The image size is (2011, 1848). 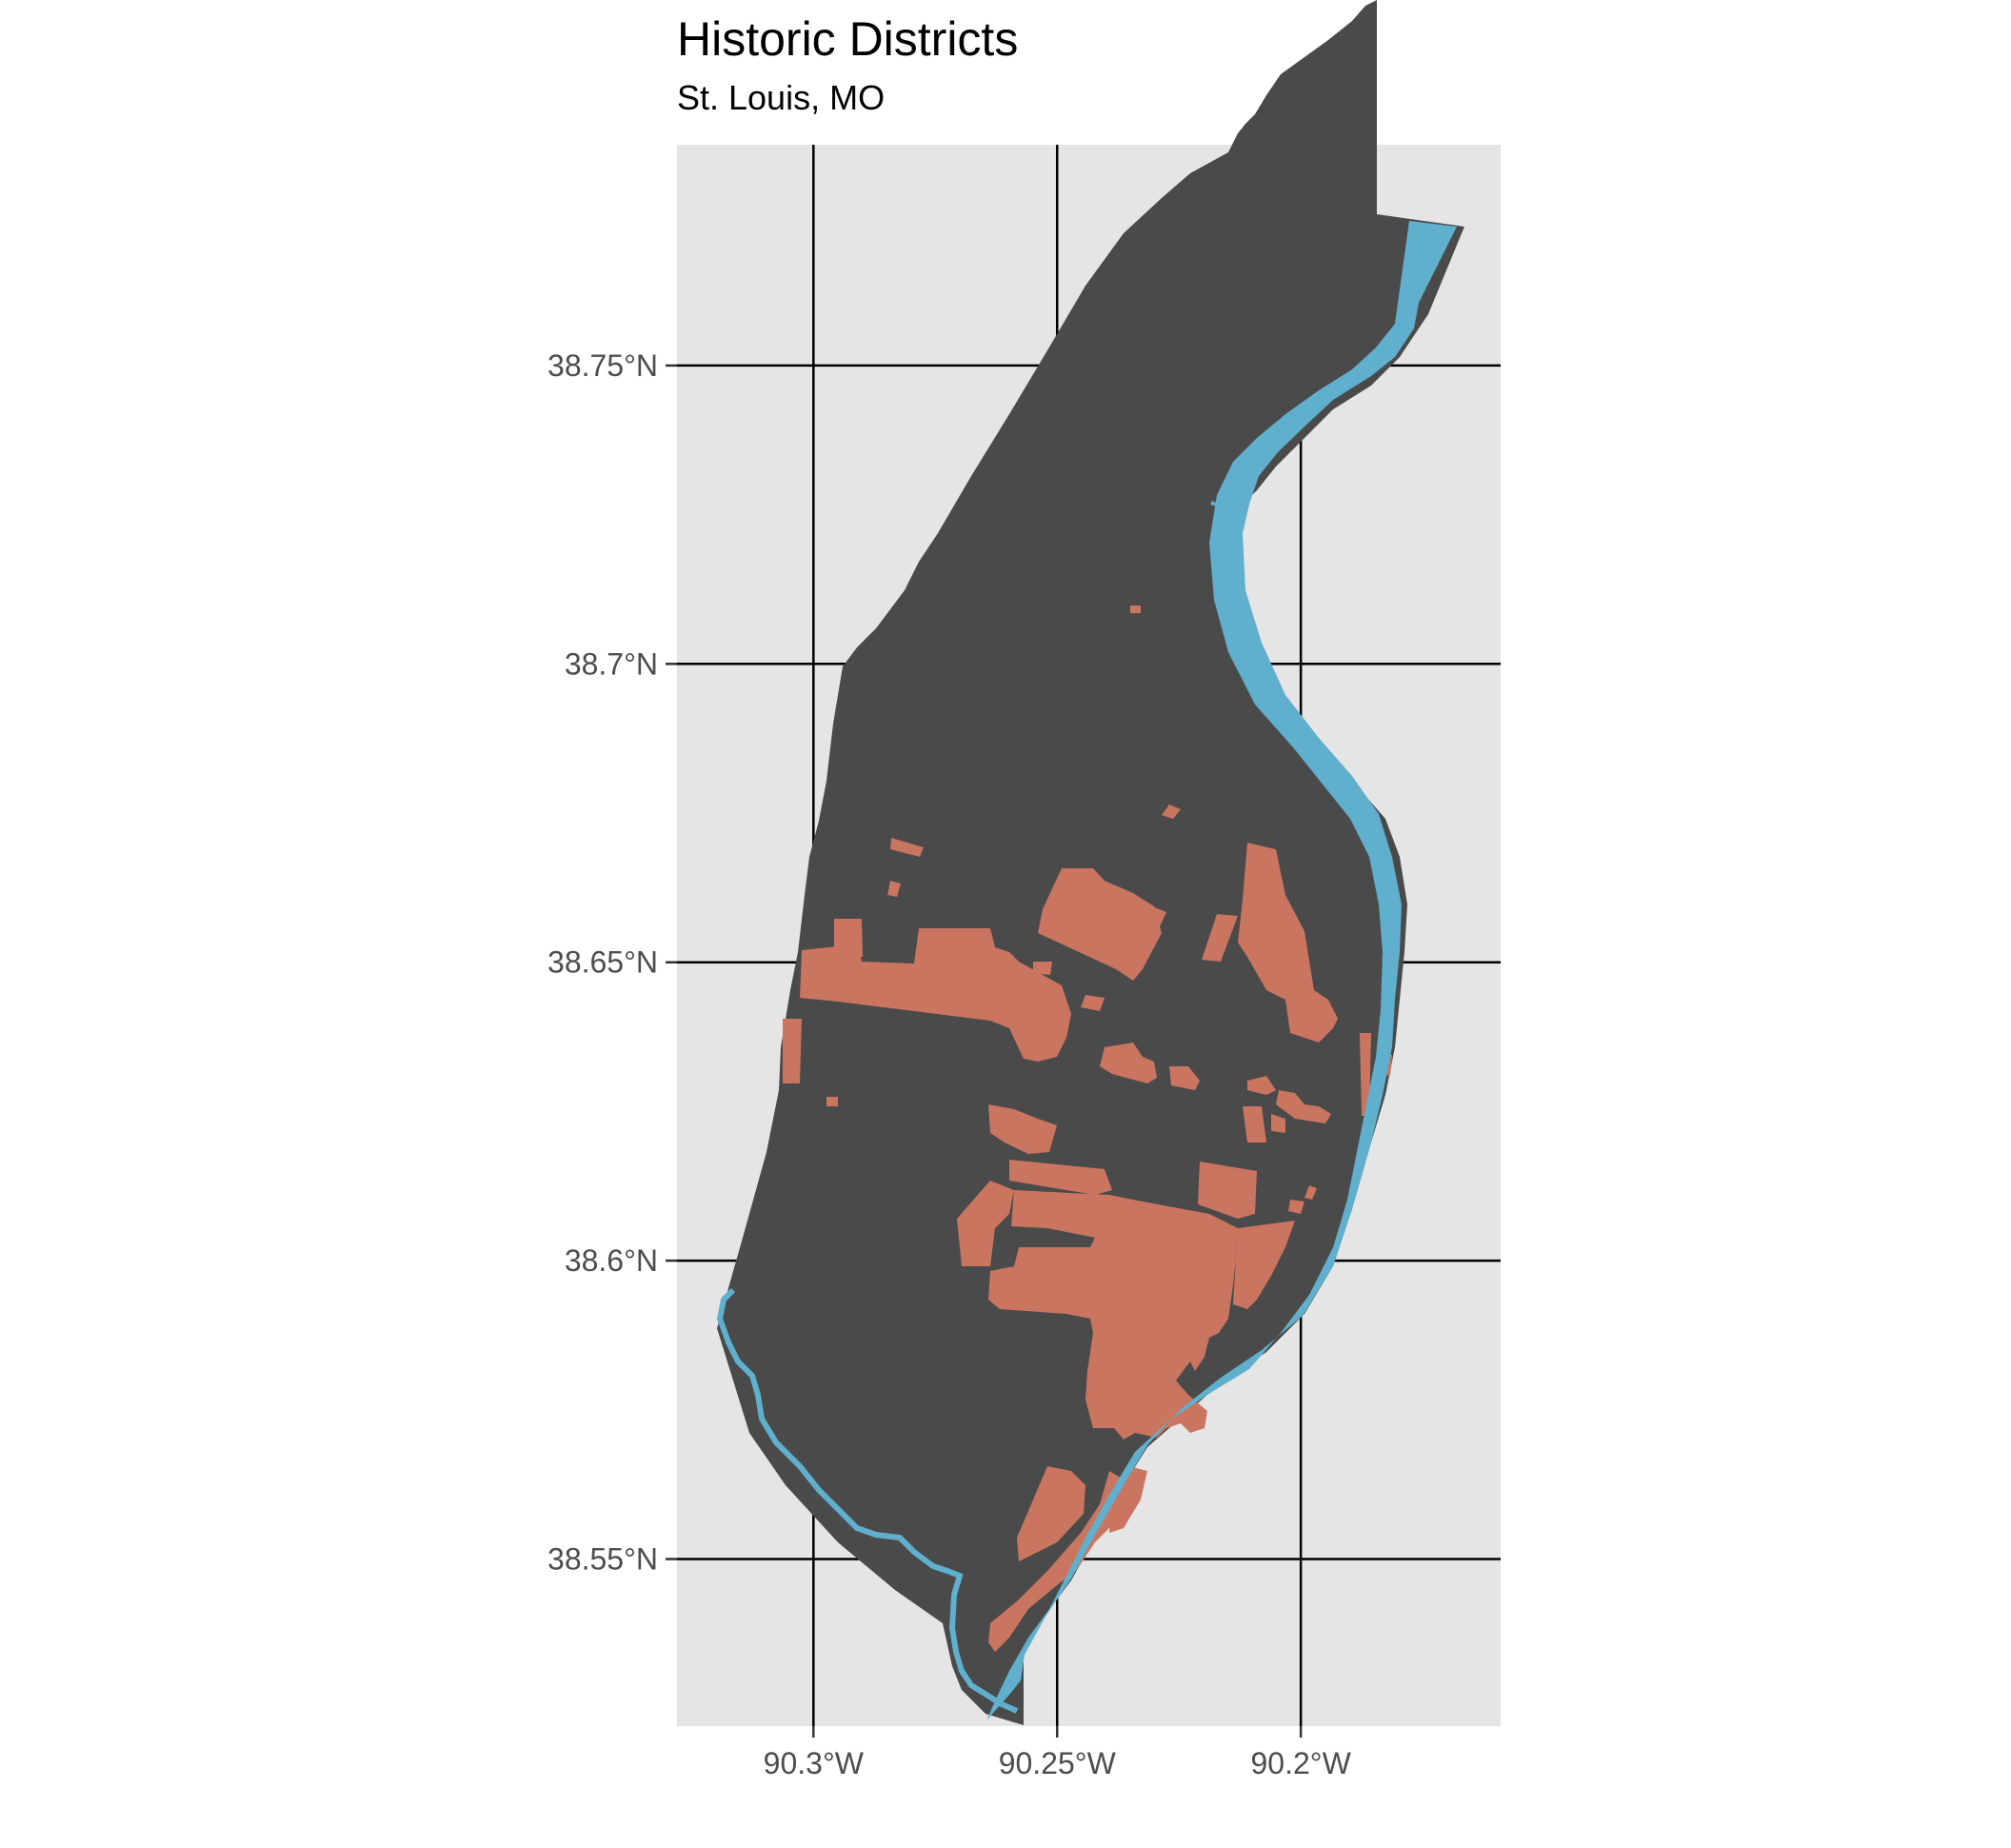 I want to click on district-west-block-a, so click(x=848, y=938).